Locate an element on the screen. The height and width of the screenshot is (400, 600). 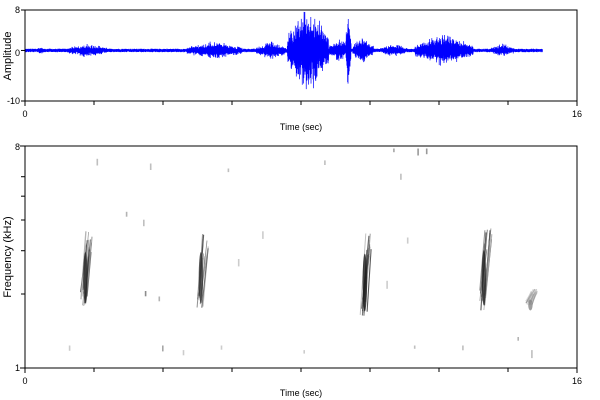
waveform-ytick-top: 8 is located at coordinates (17, 10).